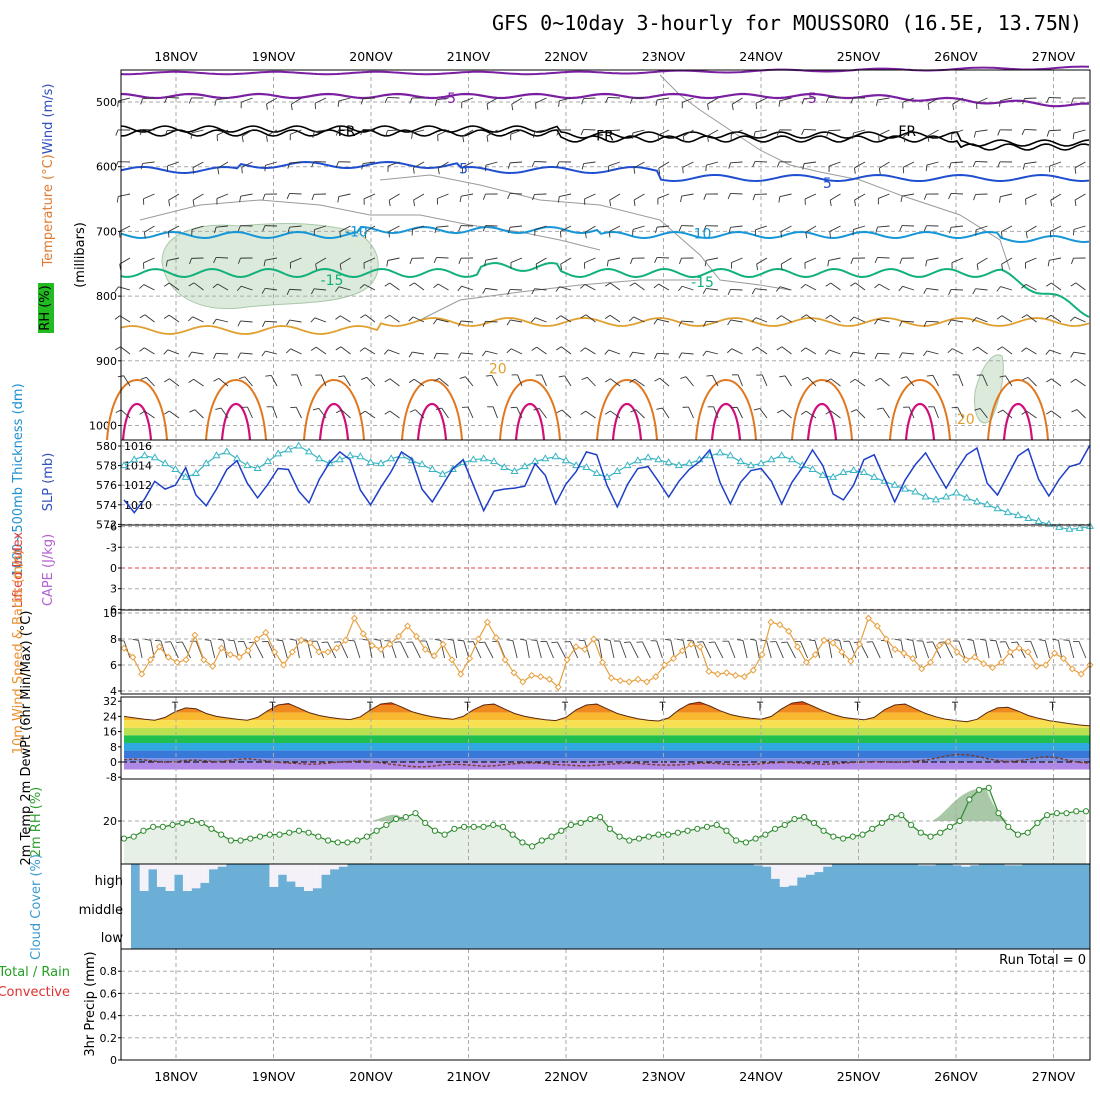 The width and height of the screenshot is (1100, 1100). Describe the element at coordinates (110, 716) in the screenshot. I see `temp-ytick-24: 24` at that location.